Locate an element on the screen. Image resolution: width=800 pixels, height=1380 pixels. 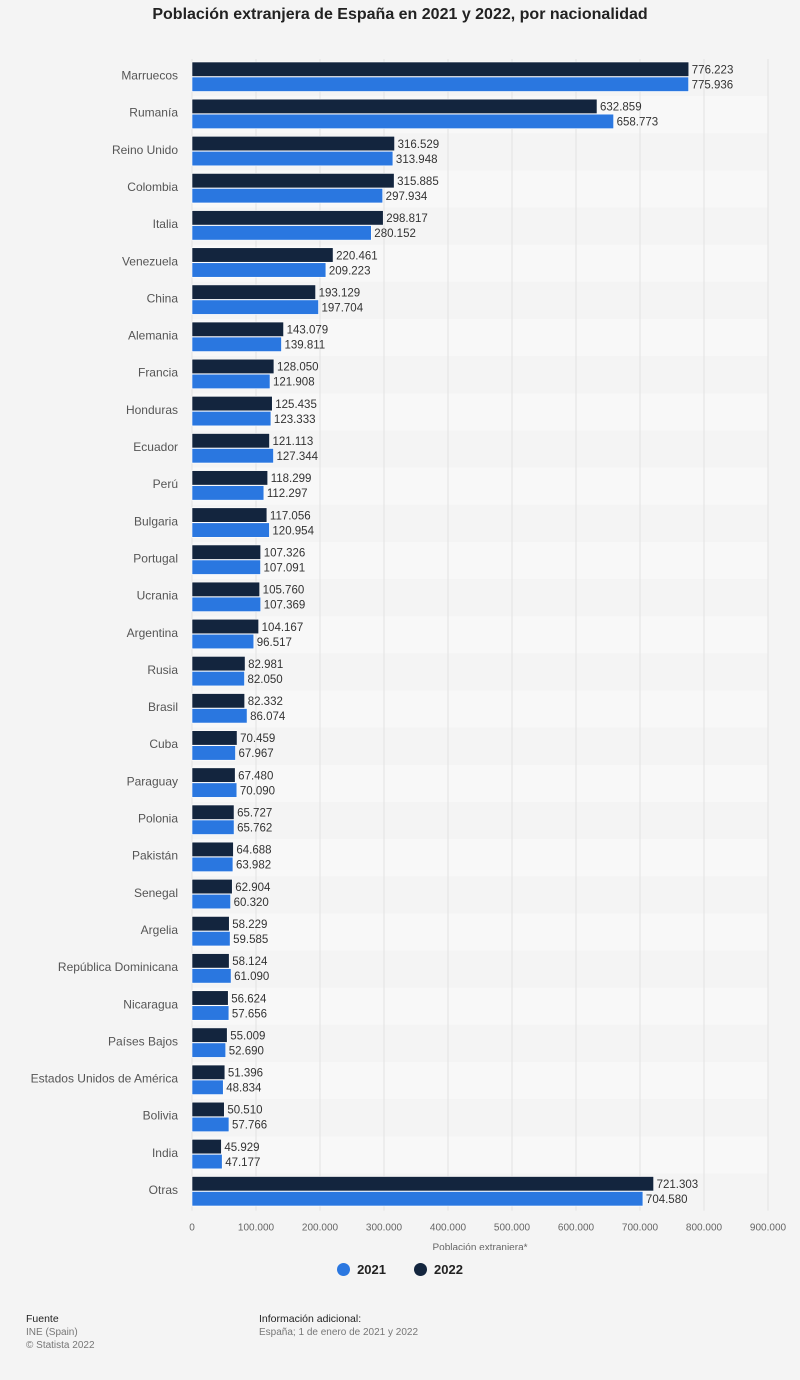
data-label-2021: 197.704 is located at coordinates (343, 308).